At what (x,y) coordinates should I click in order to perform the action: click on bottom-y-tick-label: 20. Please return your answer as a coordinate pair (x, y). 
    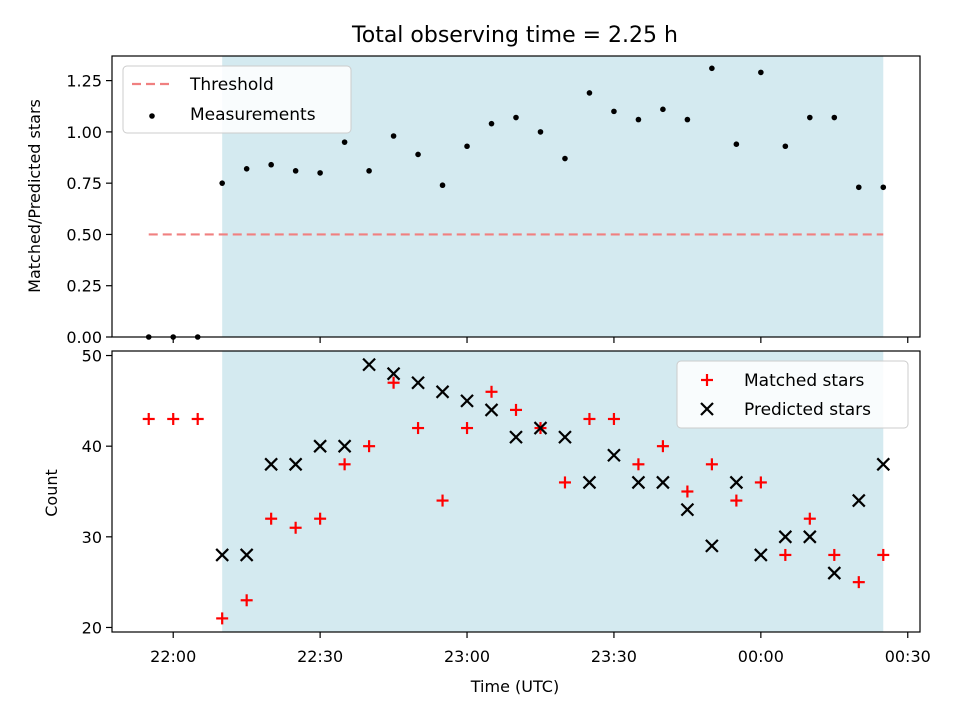
    Looking at the image, I should click on (92, 627).